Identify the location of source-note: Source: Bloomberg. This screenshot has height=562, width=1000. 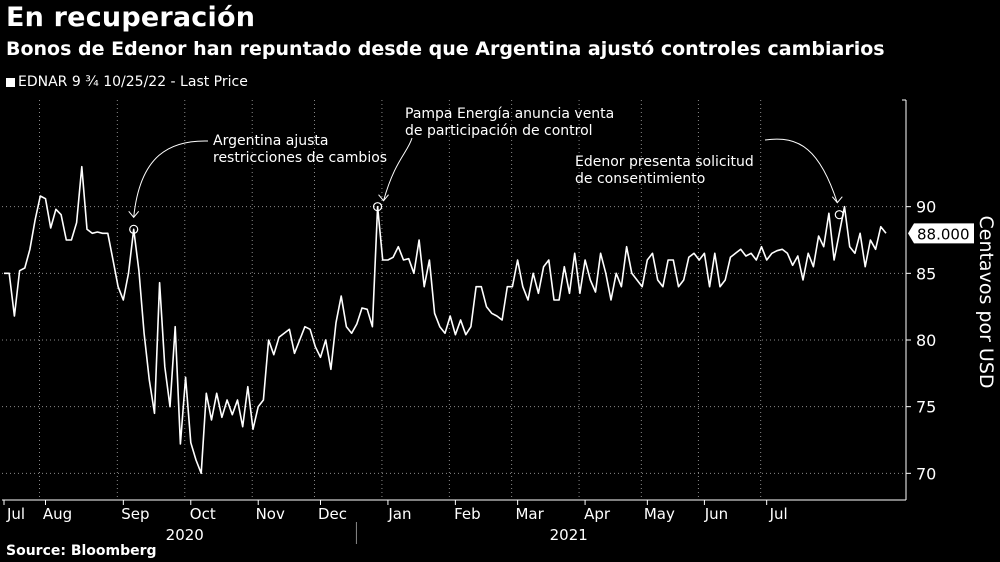
(81, 551).